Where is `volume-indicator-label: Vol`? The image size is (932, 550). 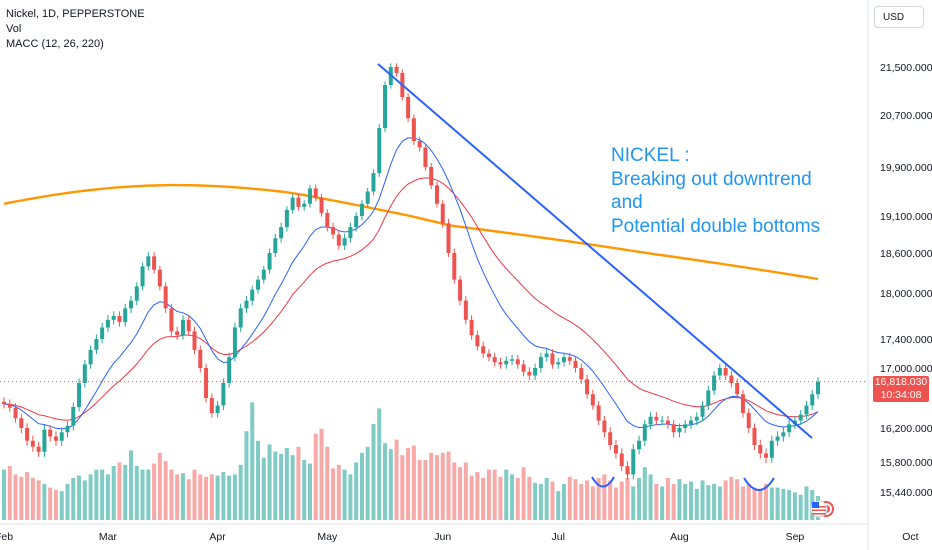
volume-indicator-label: Vol is located at coordinates (14, 29).